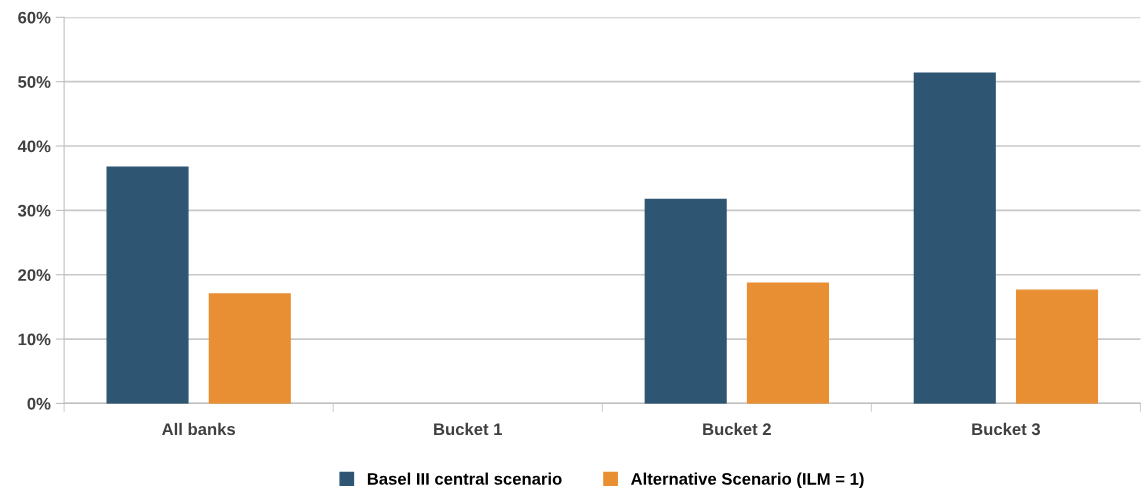 The height and width of the screenshot is (495, 1145). What do you see at coordinates (464, 478) in the screenshot?
I see `legend-label: Basel III central scenario` at bounding box center [464, 478].